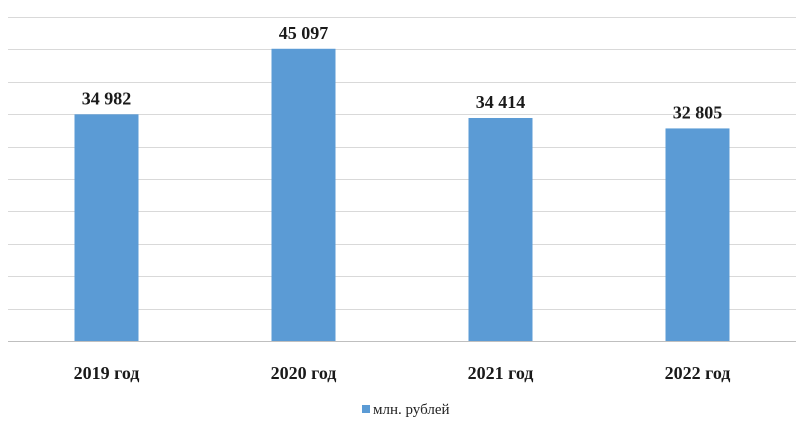  What do you see at coordinates (107, 373) in the screenshot?
I see `category-label-0: 2019 год` at bounding box center [107, 373].